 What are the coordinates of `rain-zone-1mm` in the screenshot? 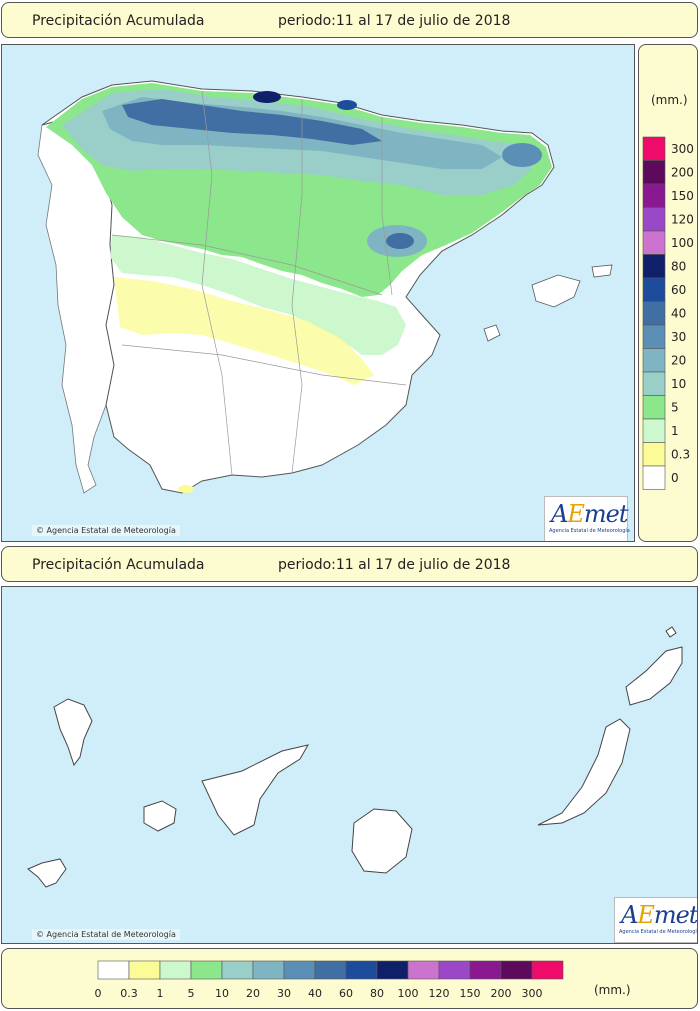 It's located at (258, 295).